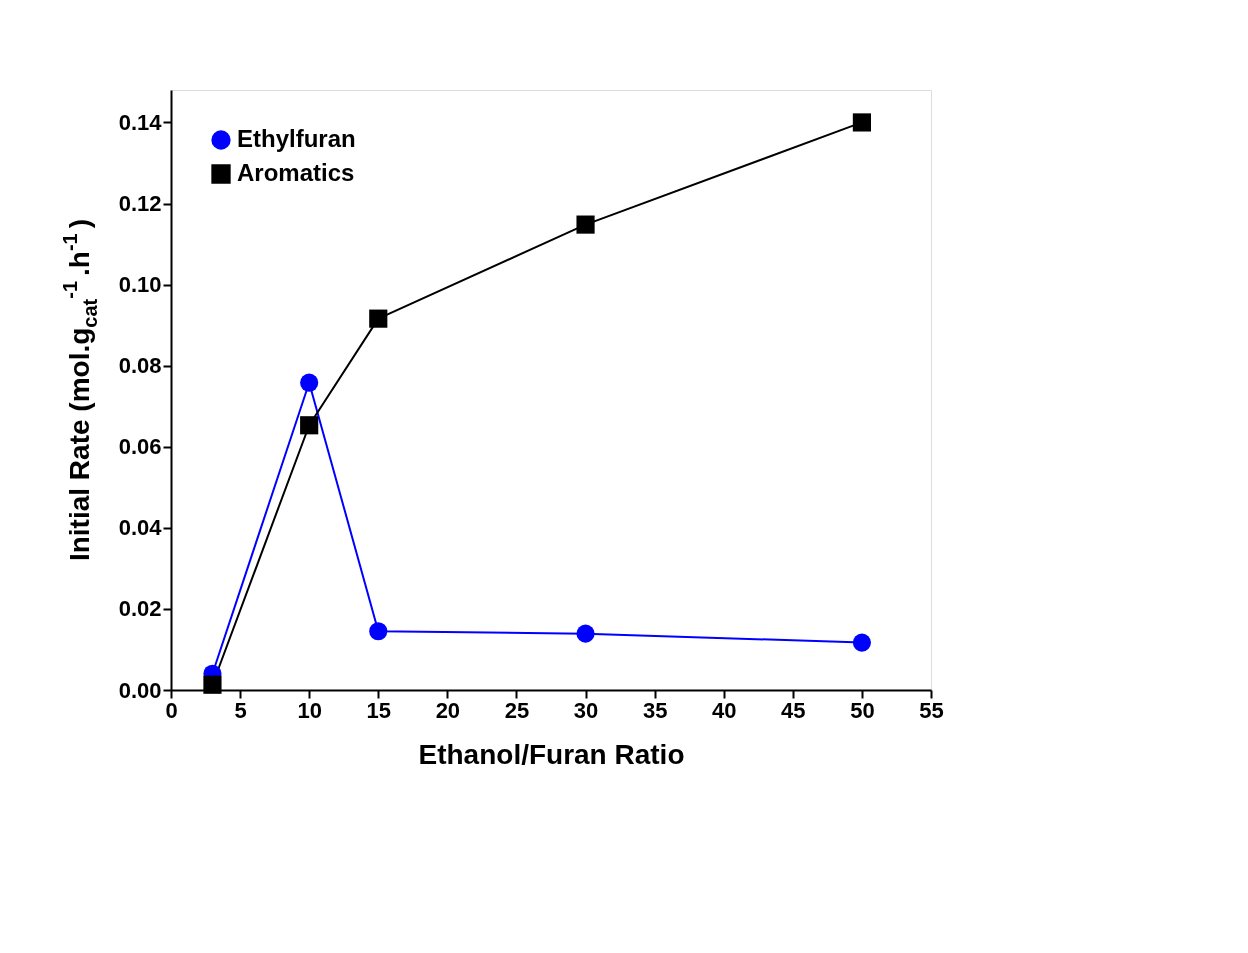 The image size is (1248, 953). What do you see at coordinates (171, 710) in the screenshot?
I see `x-tick-label: 0` at bounding box center [171, 710].